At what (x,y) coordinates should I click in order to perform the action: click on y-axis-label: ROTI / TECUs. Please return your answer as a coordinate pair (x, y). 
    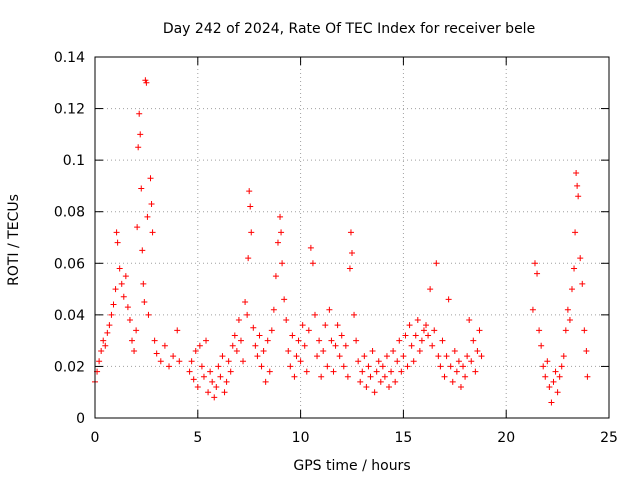
    Looking at the image, I should click on (14, 240).